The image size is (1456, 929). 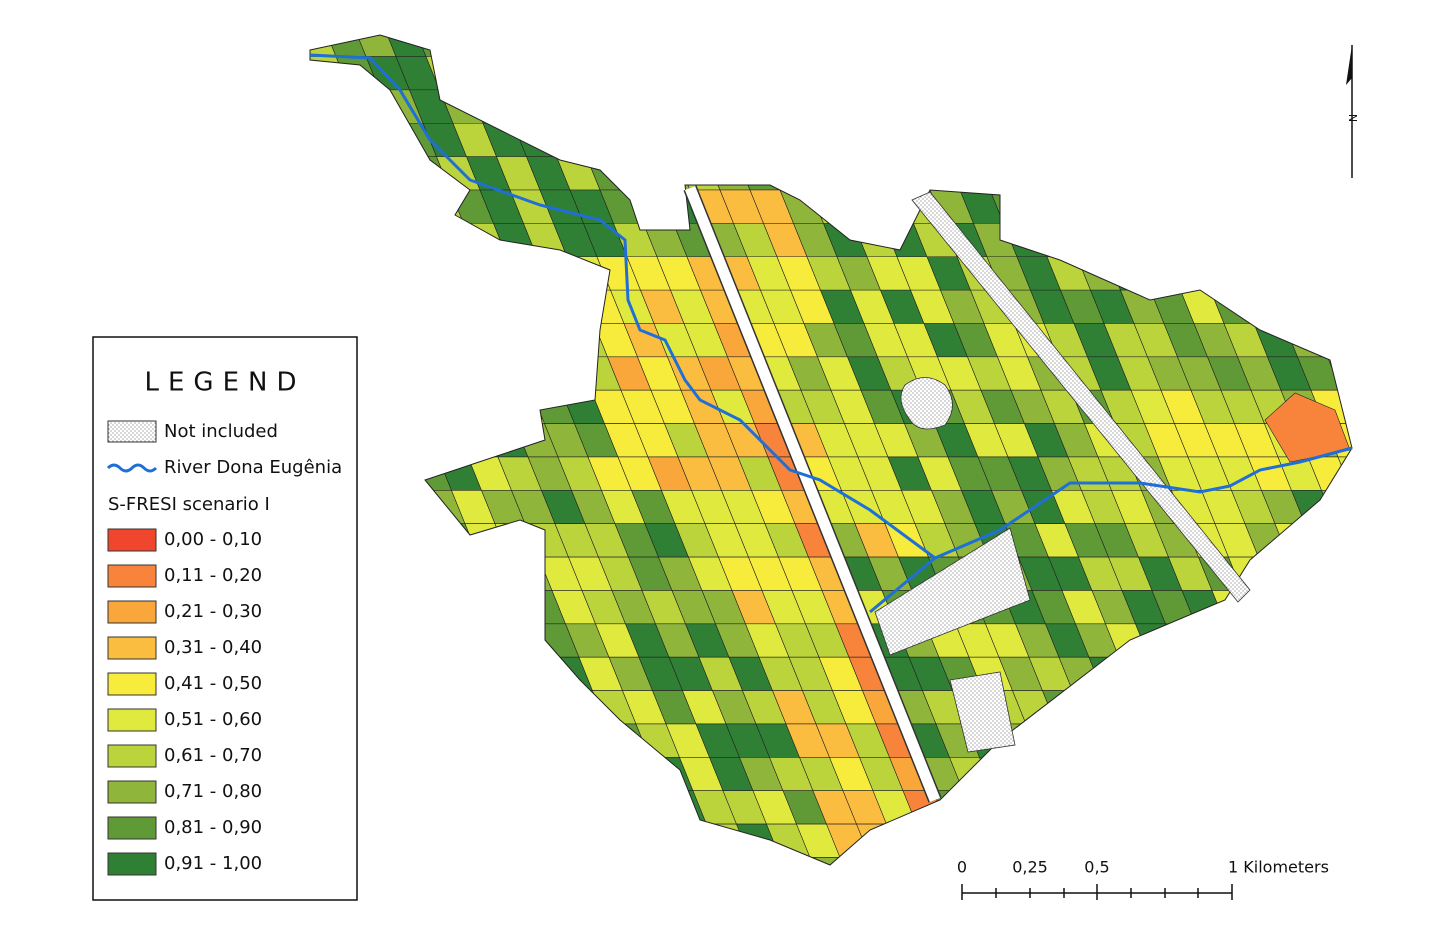 What do you see at coordinates (213, 827) in the screenshot?
I see `legend-label: 0,81 - 0,90` at bounding box center [213, 827].